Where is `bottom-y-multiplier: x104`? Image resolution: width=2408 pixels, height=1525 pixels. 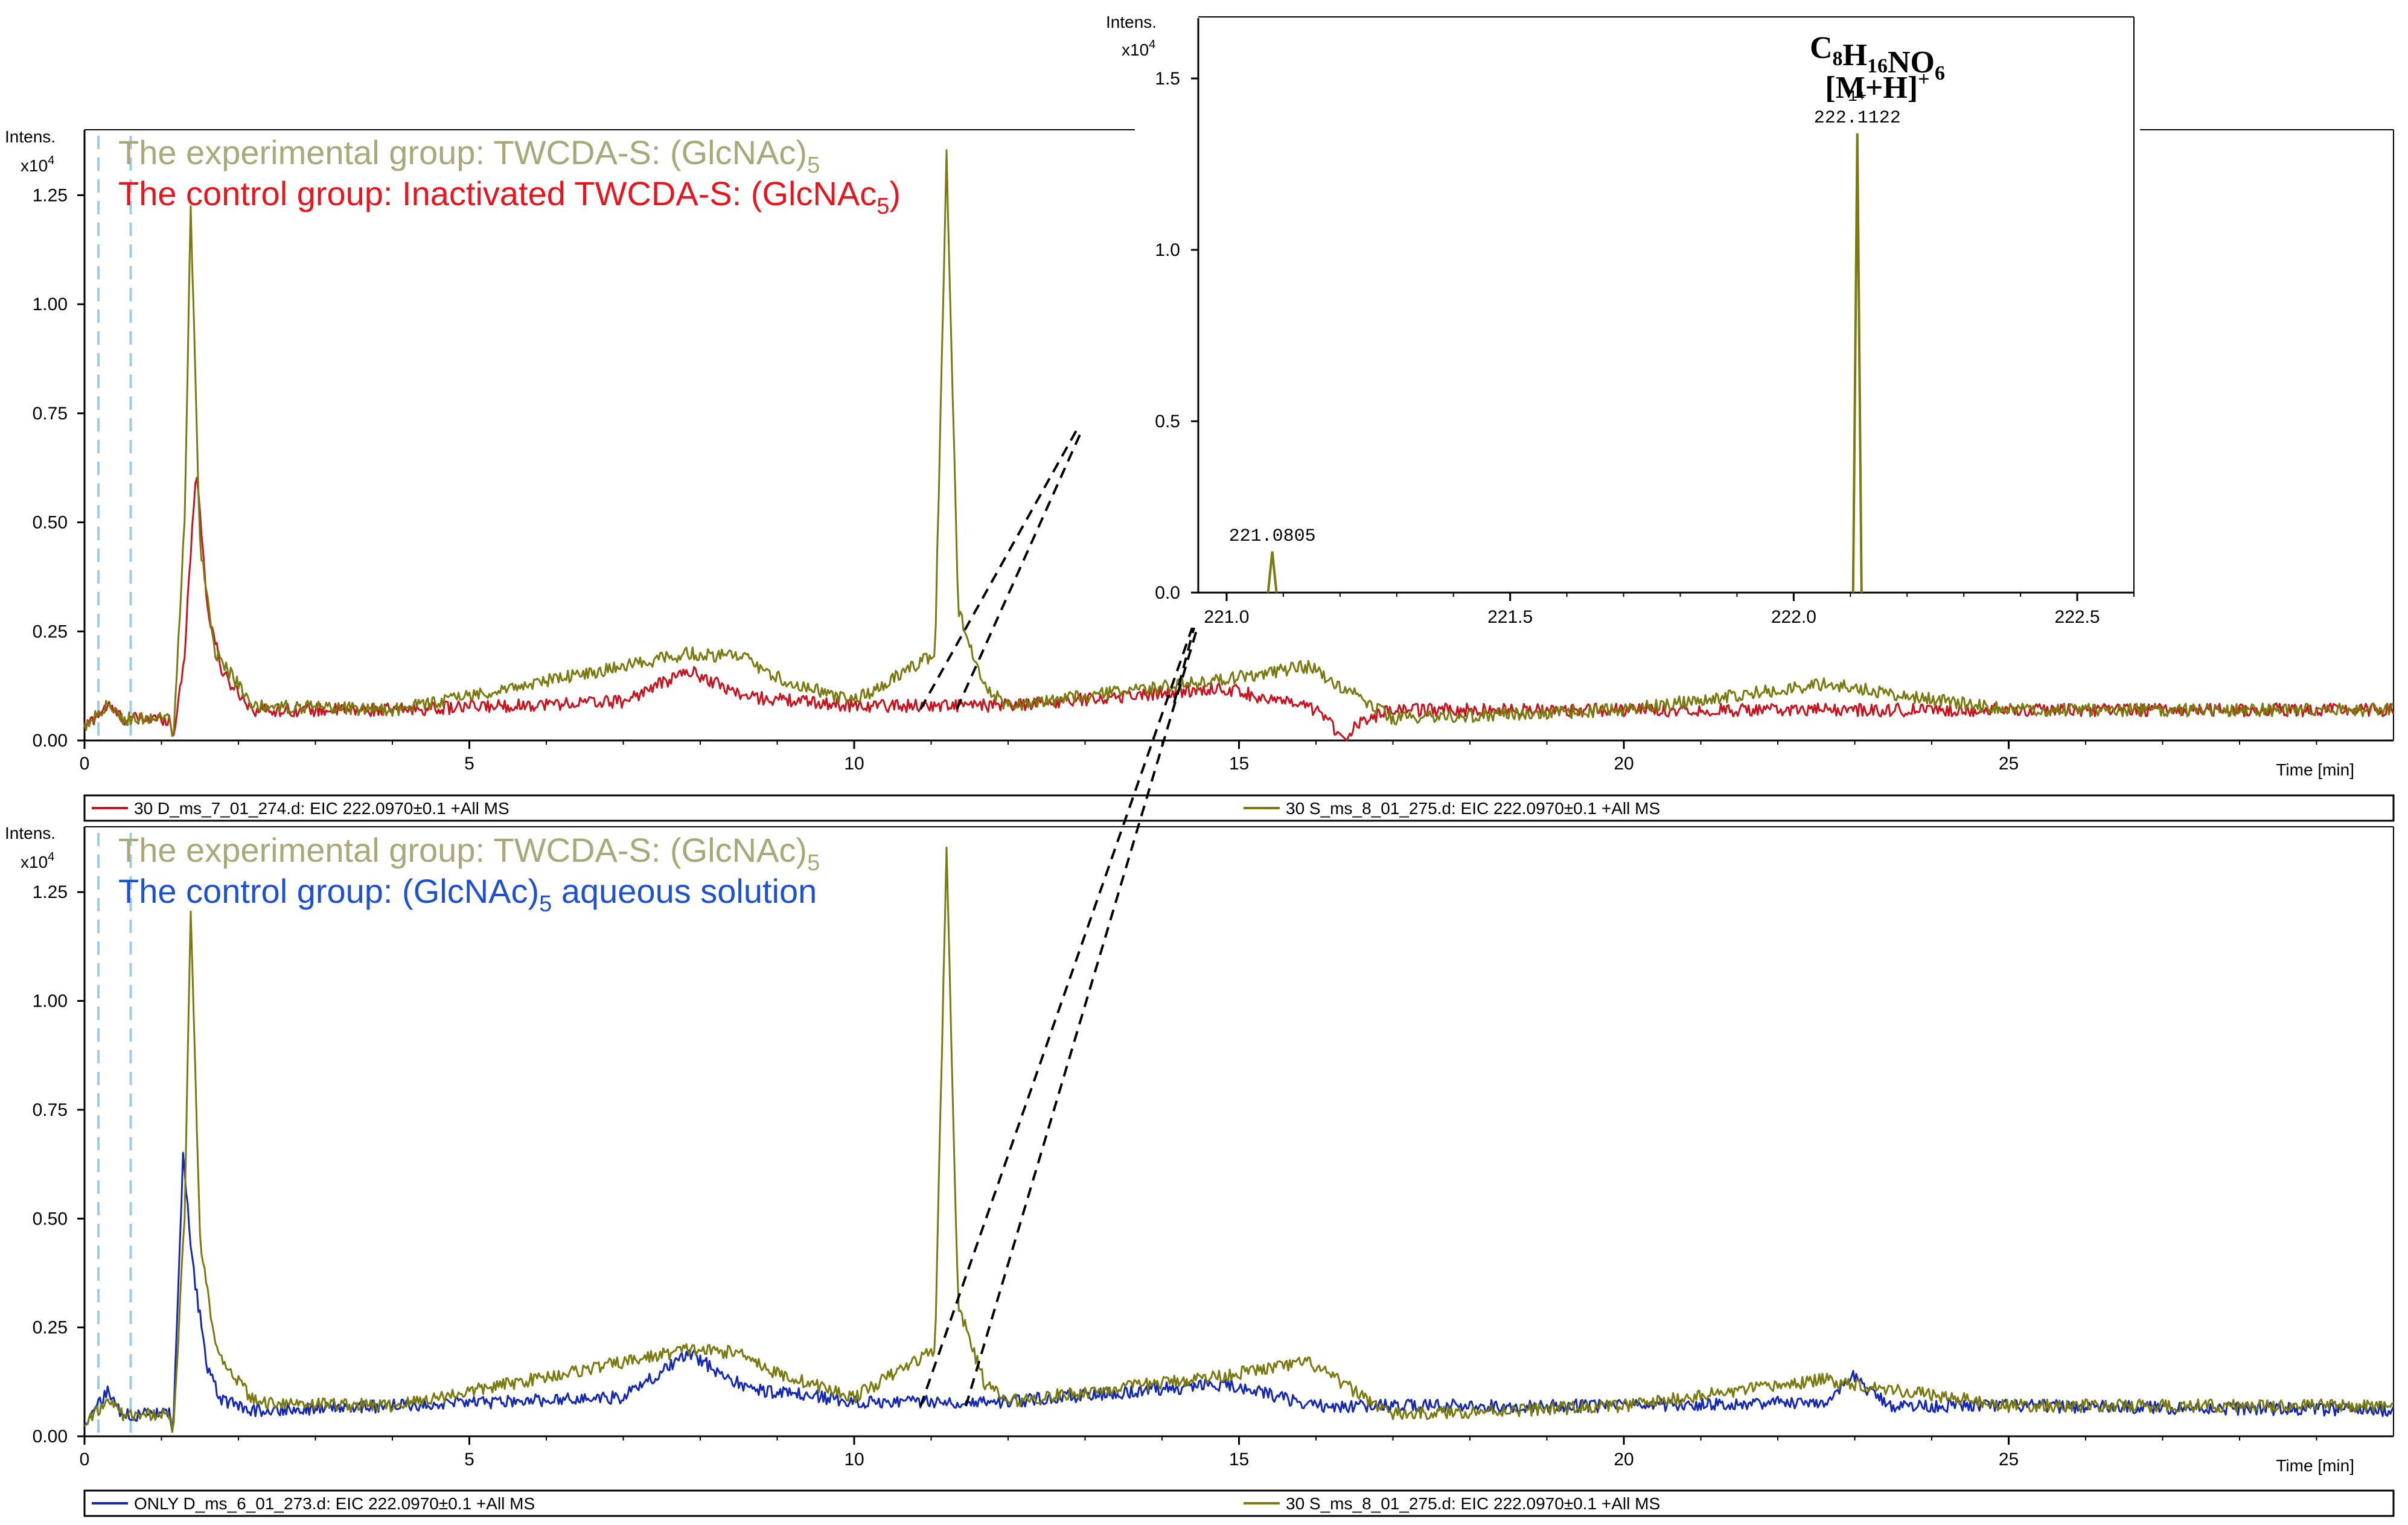
bottom-y-multiplier: x104 is located at coordinates (37, 860).